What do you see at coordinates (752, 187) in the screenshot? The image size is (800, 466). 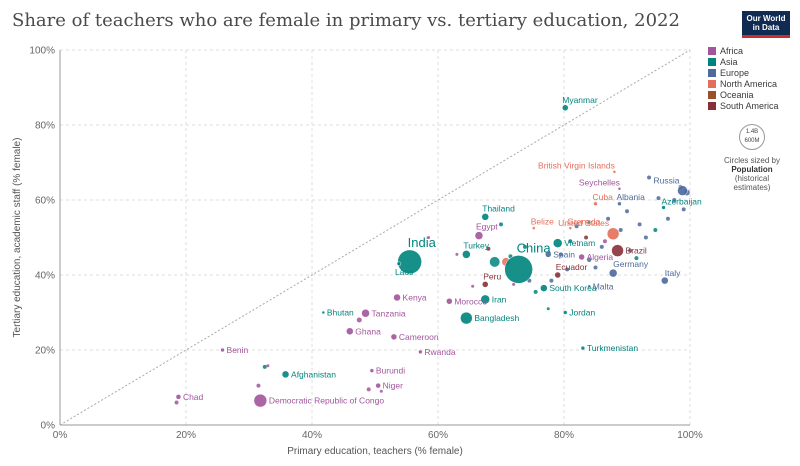 I see `size-note-4: estimates)` at bounding box center [752, 187].